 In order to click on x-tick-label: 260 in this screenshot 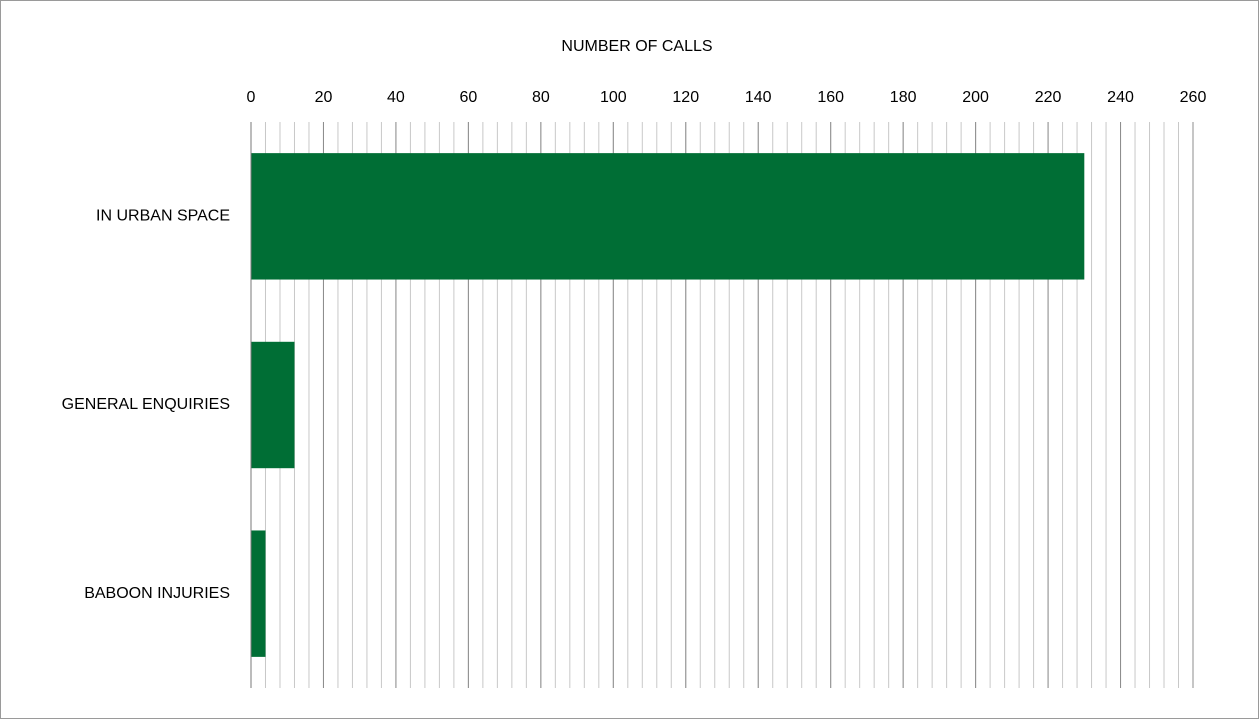, I will do `click(1193, 97)`.